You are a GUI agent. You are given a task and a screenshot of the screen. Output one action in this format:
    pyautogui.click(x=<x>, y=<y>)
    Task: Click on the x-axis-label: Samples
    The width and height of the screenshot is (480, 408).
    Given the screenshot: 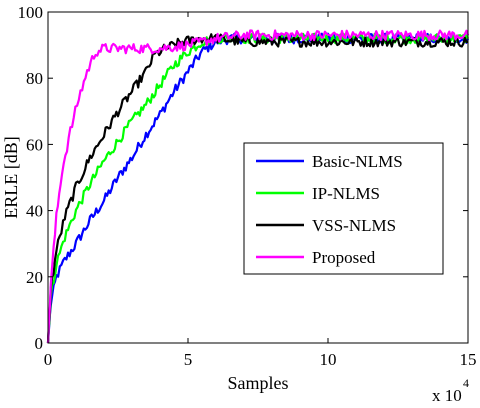 What is the action you would take?
    pyautogui.click(x=258, y=383)
    